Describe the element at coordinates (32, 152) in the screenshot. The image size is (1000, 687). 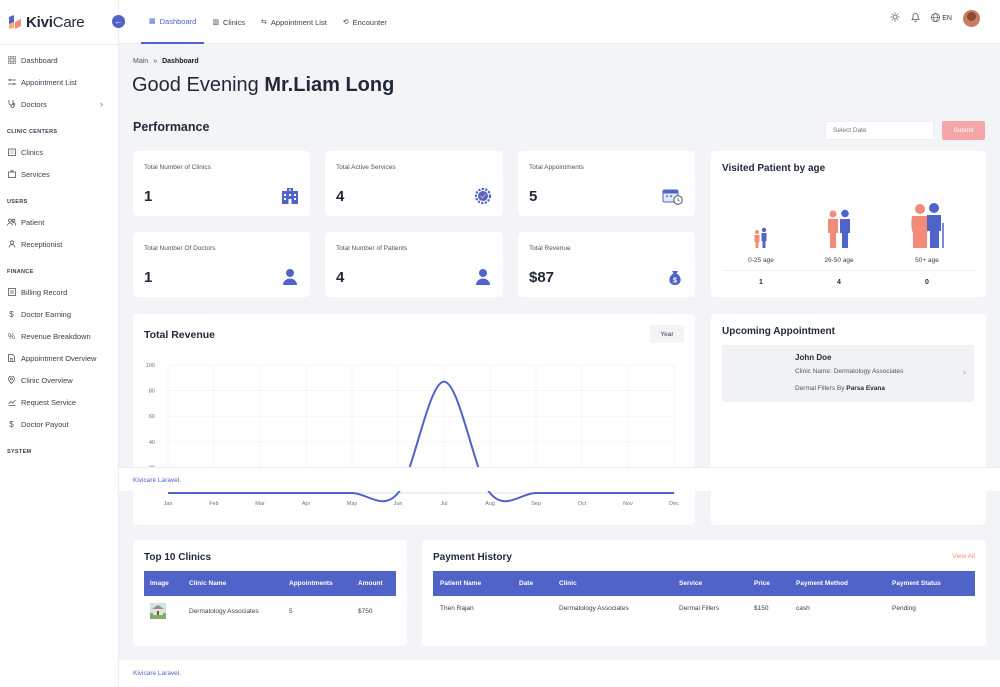
I see `sidebar-item-label: Clinics` at that location.